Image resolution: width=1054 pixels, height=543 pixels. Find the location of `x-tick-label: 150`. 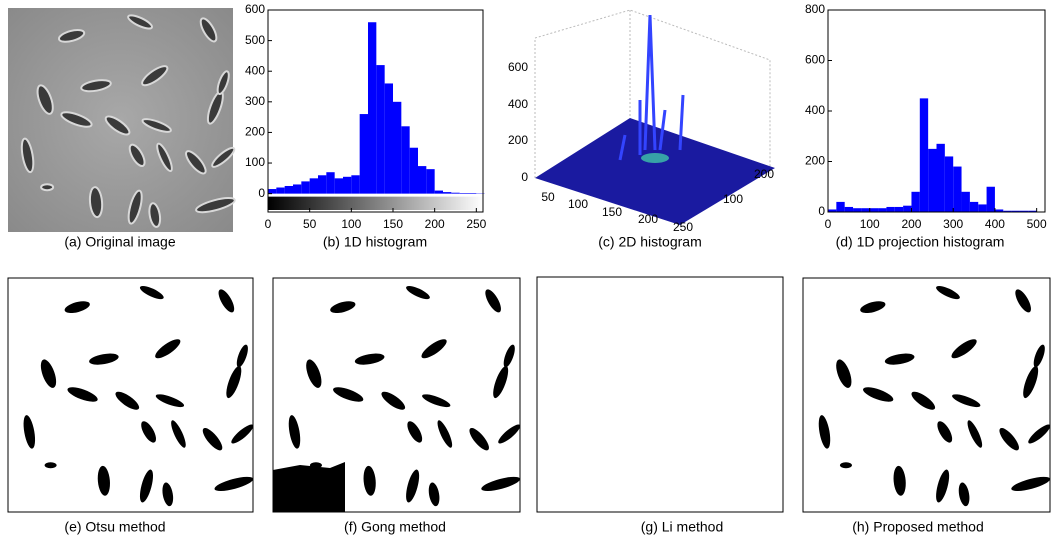

x-tick-label: 150 is located at coordinates (612, 212).